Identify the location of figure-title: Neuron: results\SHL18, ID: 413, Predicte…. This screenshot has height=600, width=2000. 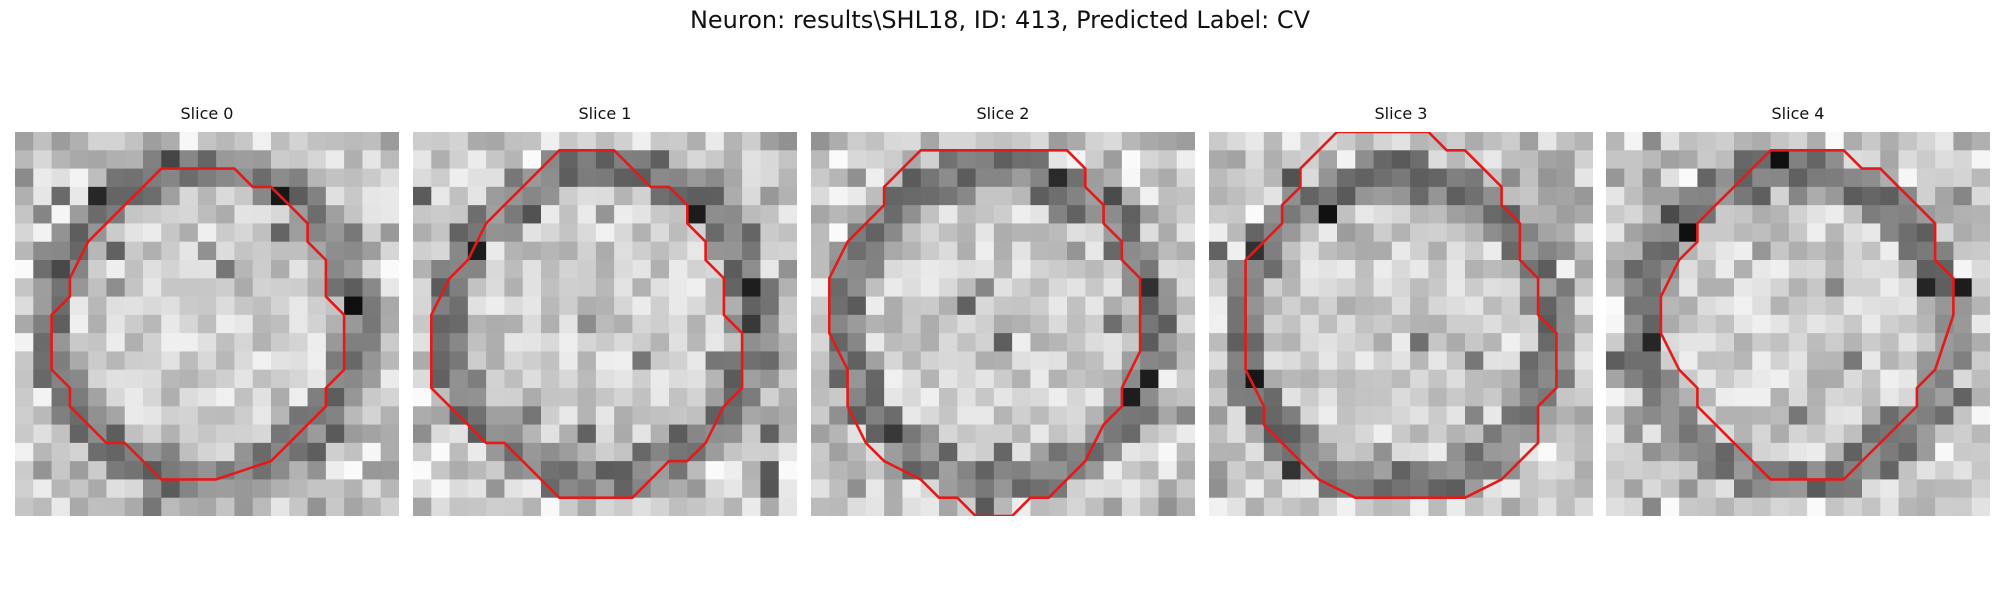
(1000, 20).